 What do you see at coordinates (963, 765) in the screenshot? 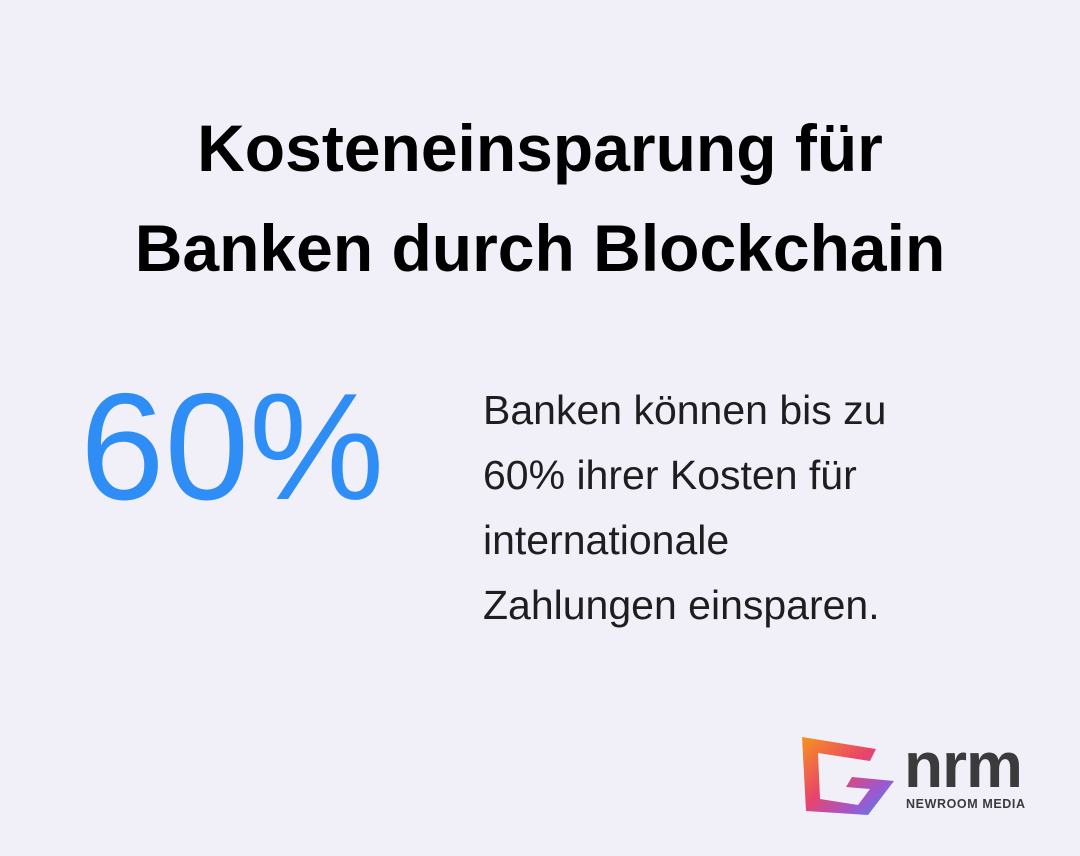
I see `logo-name: nrm` at bounding box center [963, 765].